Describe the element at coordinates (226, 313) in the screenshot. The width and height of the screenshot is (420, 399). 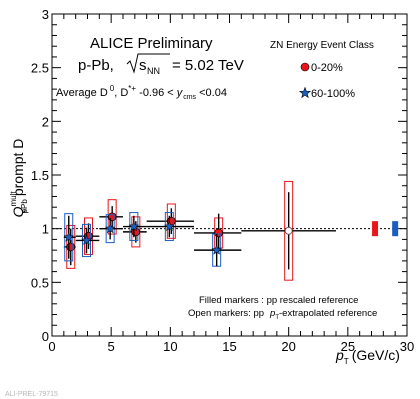
I see `note-open-prefix: Open markers: pp` at that location.